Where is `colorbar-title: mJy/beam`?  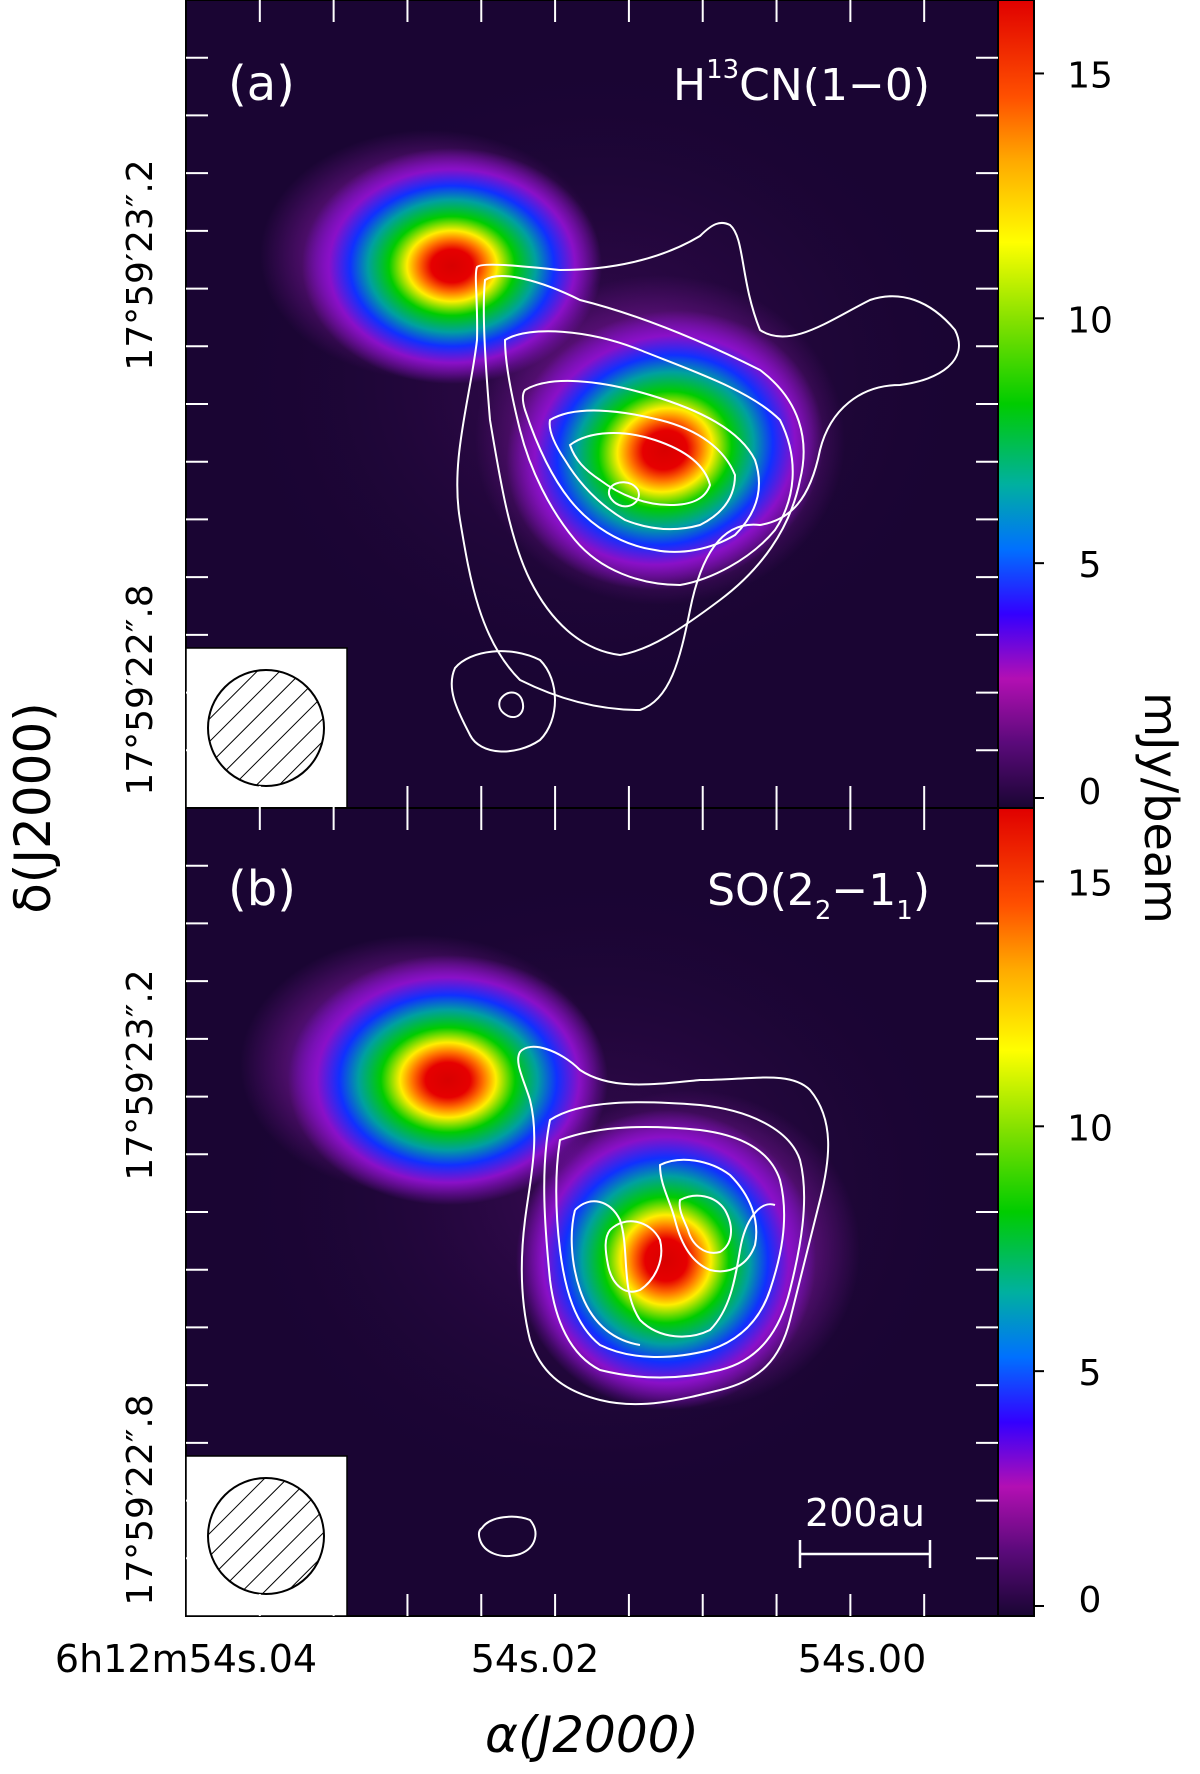
colorbar-title: mJy/beam is located at coordinates (1161, 808).